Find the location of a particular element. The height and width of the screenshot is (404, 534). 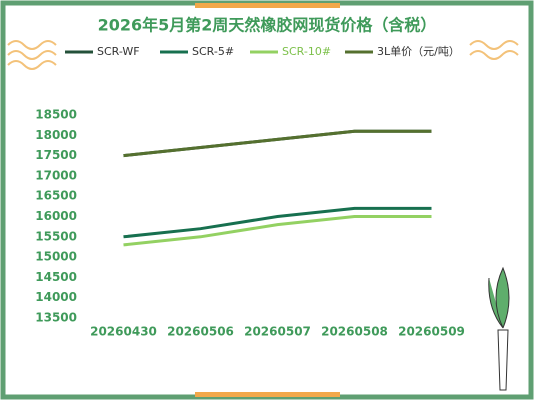

plant-leaf is located at coordinates (499, 297).